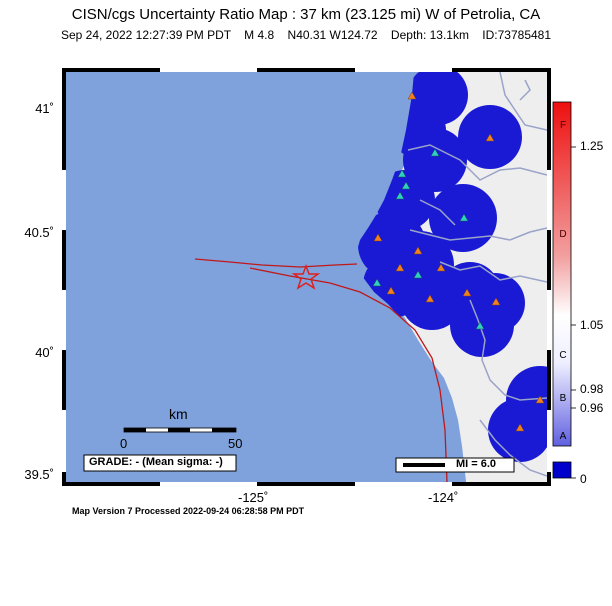 Image resolution: width=612 pixels, height=606 pixels. What do you see at coordinates (180, 430) in the screenshot?
I see `scale-bar` at bounding box center [180, 430].